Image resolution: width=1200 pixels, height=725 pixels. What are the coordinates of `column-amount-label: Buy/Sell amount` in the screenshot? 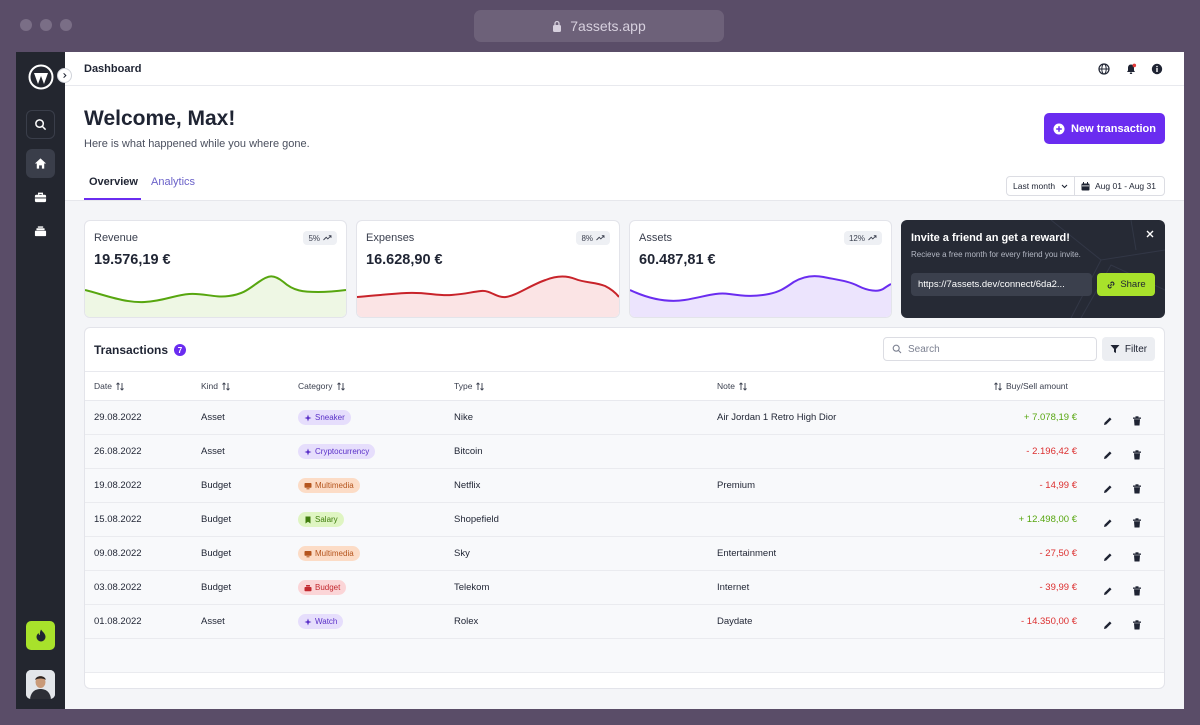 It's located at (1037, 386).